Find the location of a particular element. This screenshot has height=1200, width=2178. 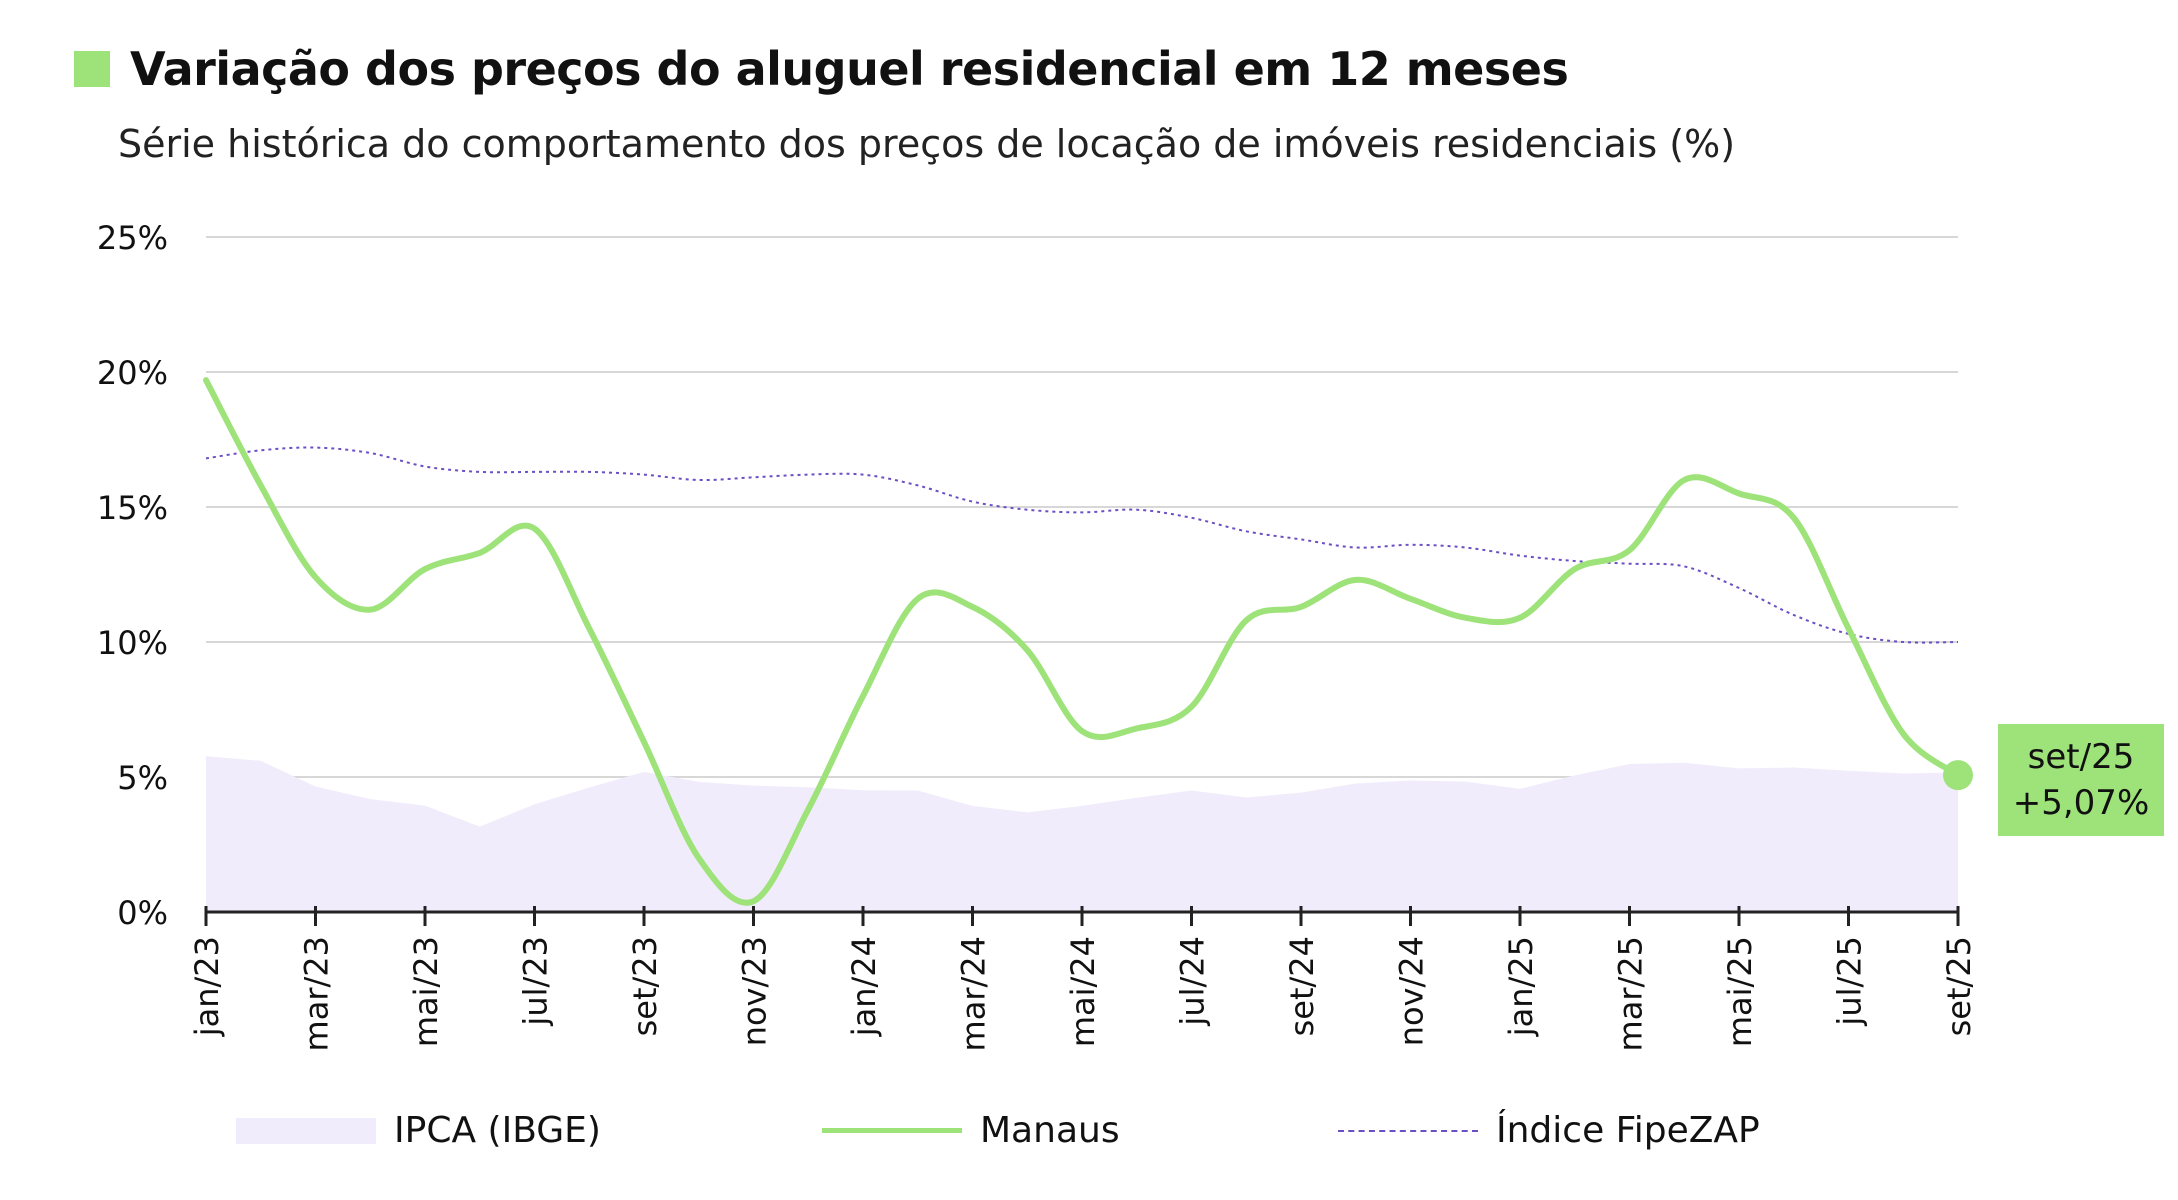

x-tick-label: mai/23 is located at coordinates (426, 991).